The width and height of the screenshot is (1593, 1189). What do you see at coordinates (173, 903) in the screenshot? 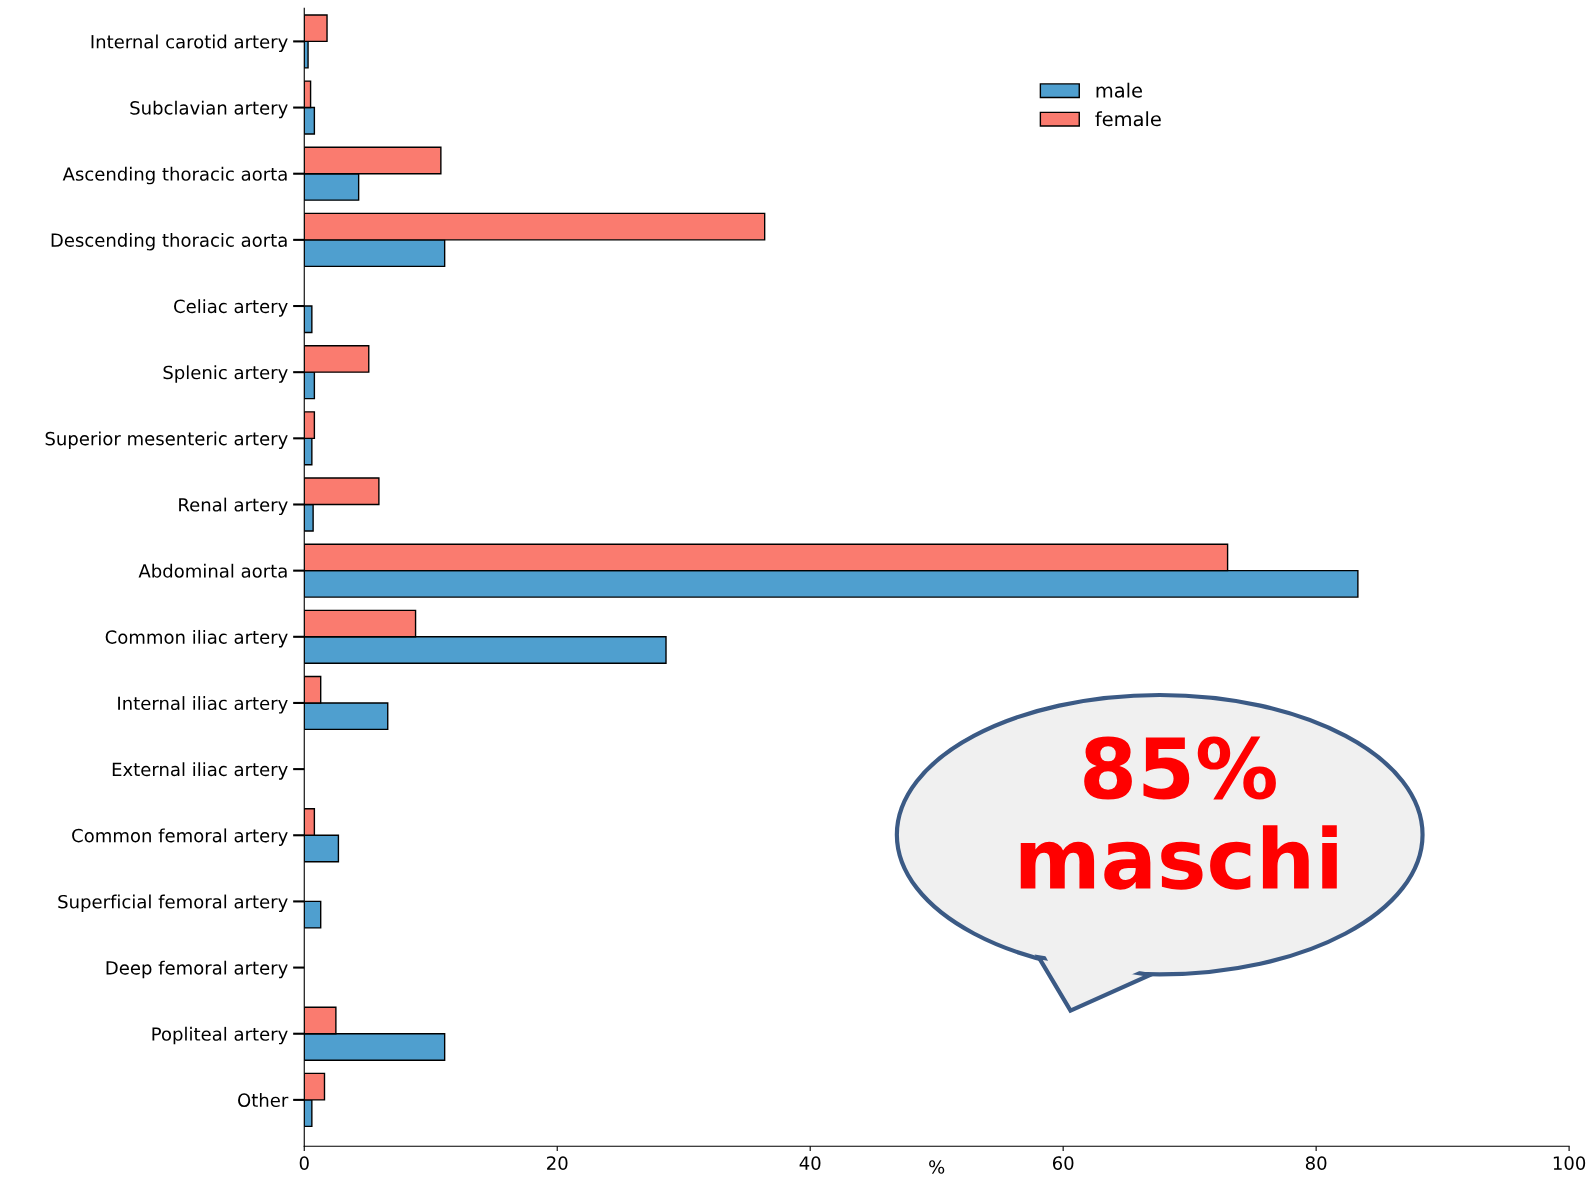
I see `y-tick-label: Superficial femoral artery` at bounding box center [173, 903].